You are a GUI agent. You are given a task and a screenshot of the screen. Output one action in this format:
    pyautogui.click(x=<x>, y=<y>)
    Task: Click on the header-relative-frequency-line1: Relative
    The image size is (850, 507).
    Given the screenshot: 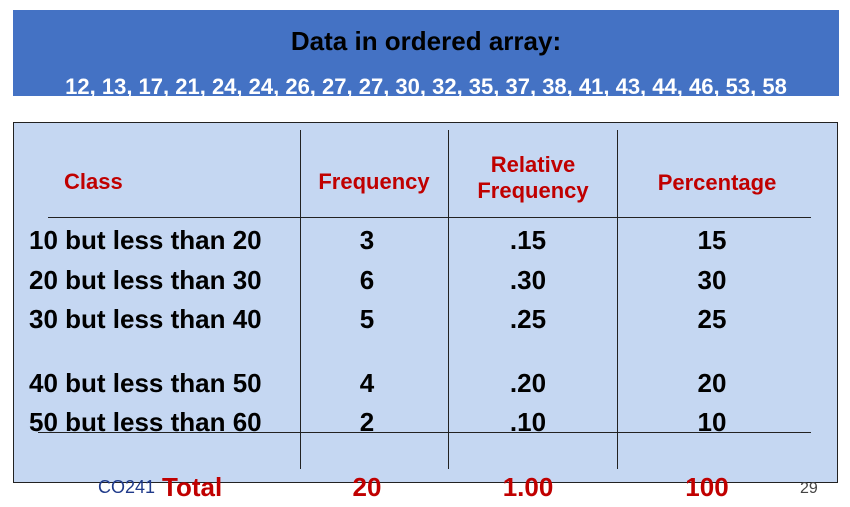 What is the action you would take?
    pyautogui.click(x=533, y=164)
    